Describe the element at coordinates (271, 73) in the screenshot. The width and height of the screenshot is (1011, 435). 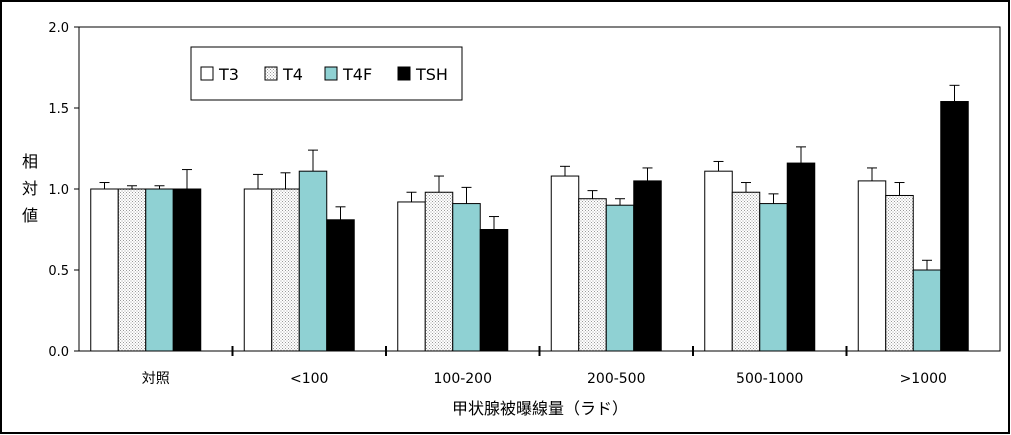
I see `legend-swatch-t4` at that location.